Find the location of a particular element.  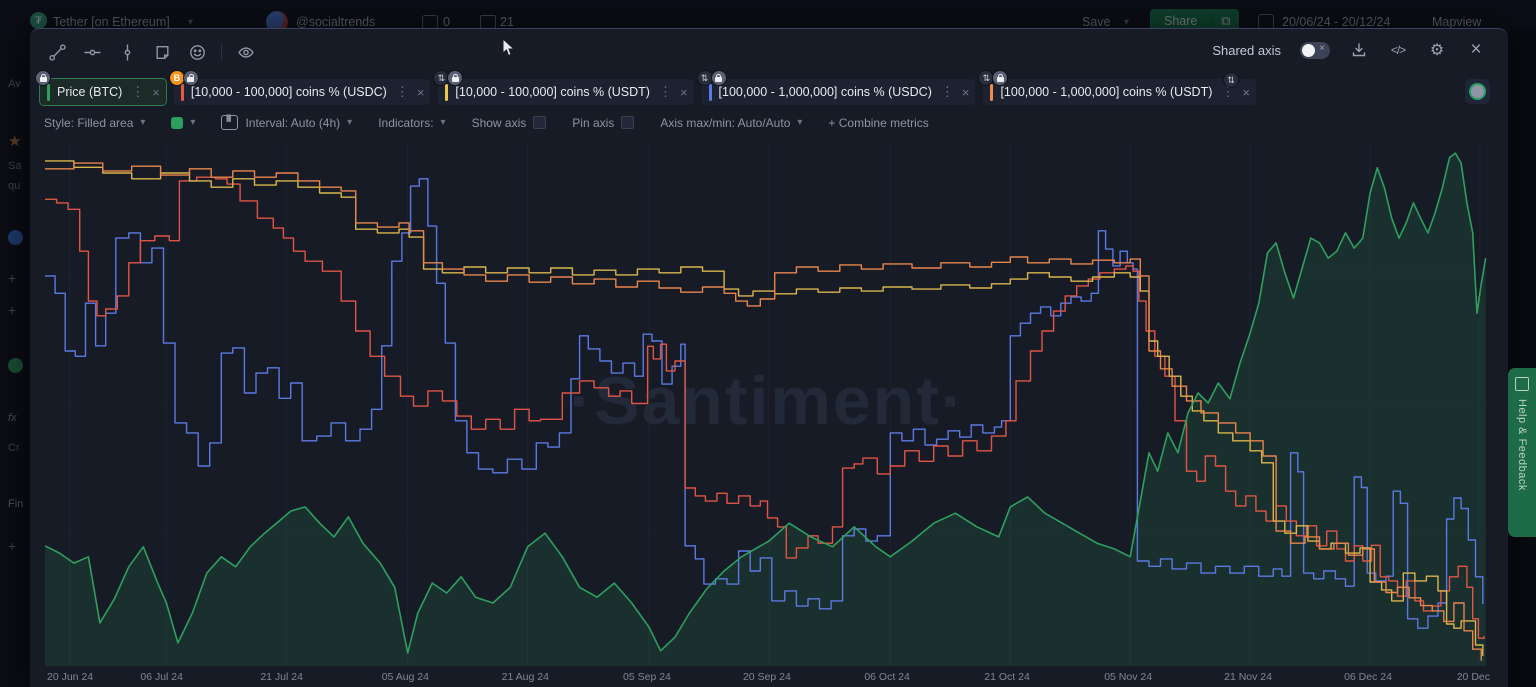

metric-chip-usdc-10k-100k: B [10,000 - 100,000] coins % (USDC) ⋮ × is located at coordinates (299, 87).